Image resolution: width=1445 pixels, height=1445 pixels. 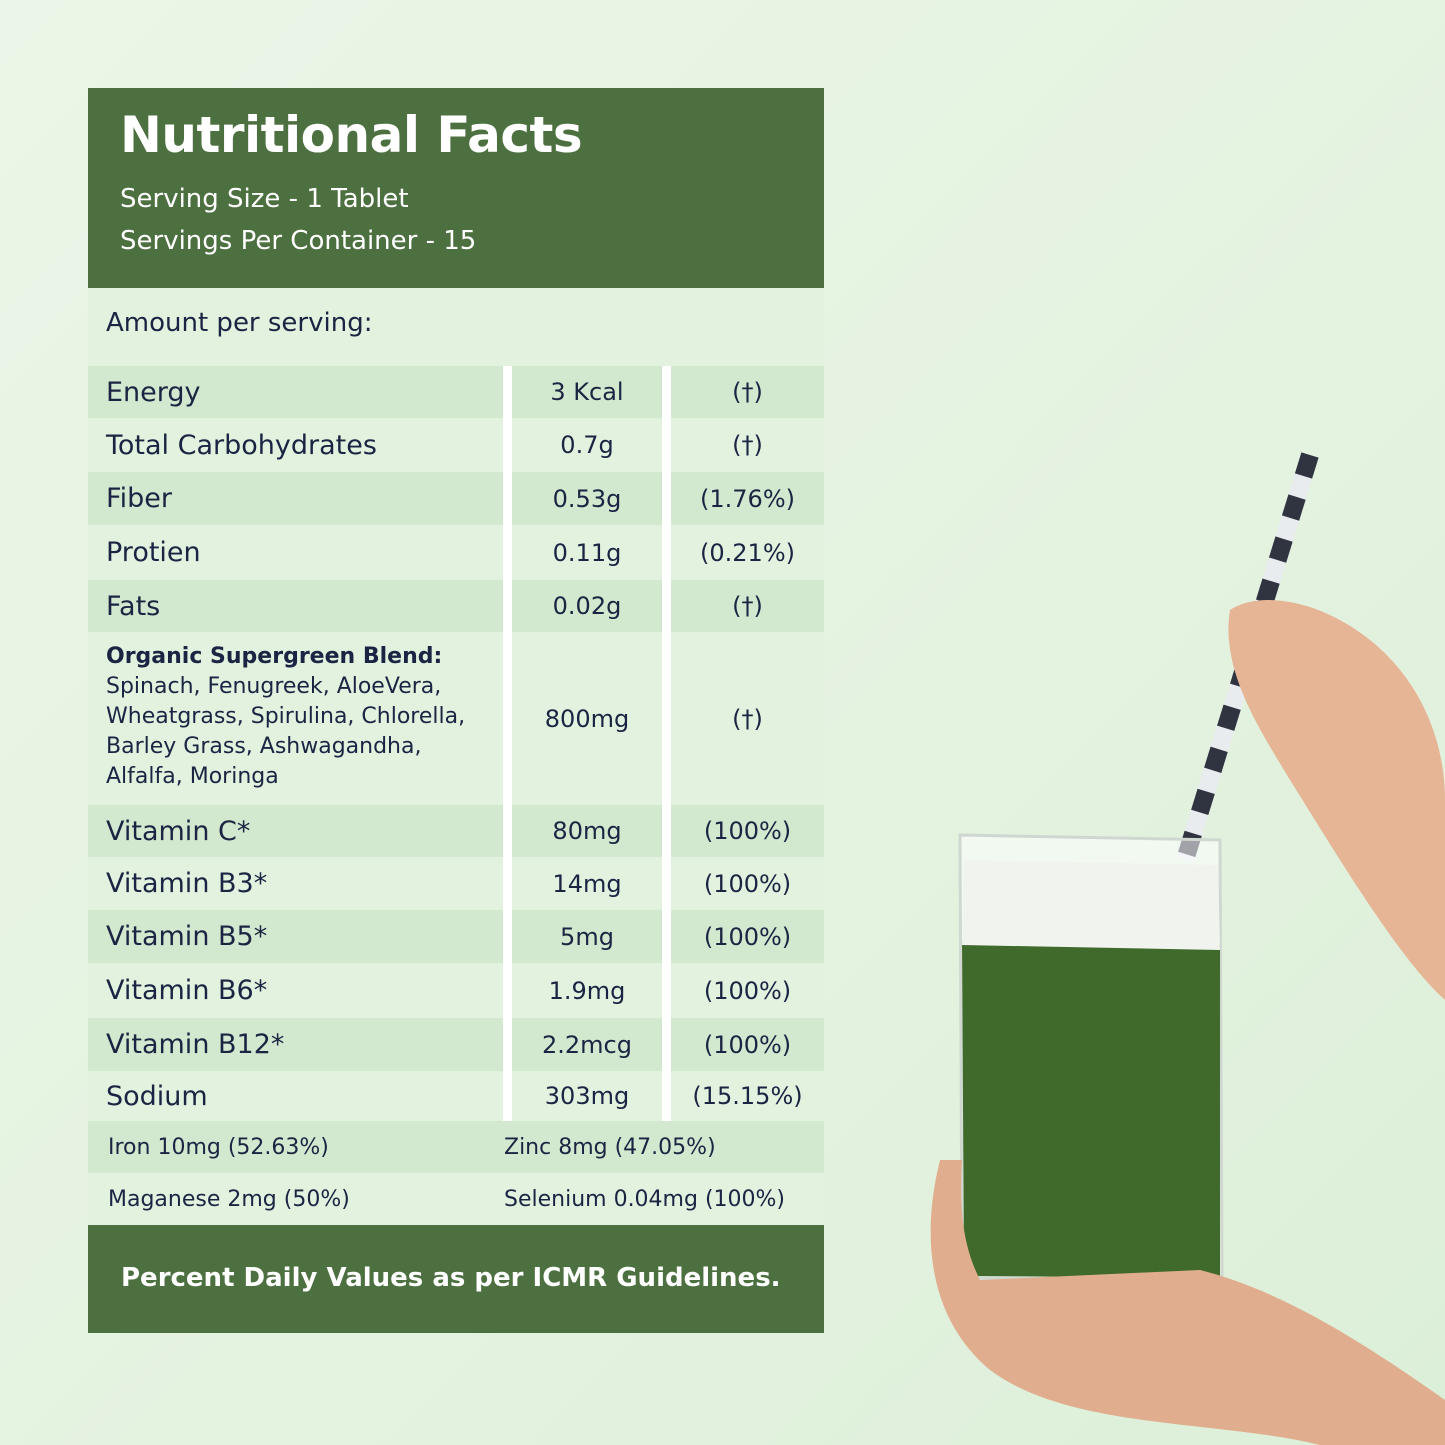 I want to click on nutrient-name: Fiber, so click(x=295, y=498).